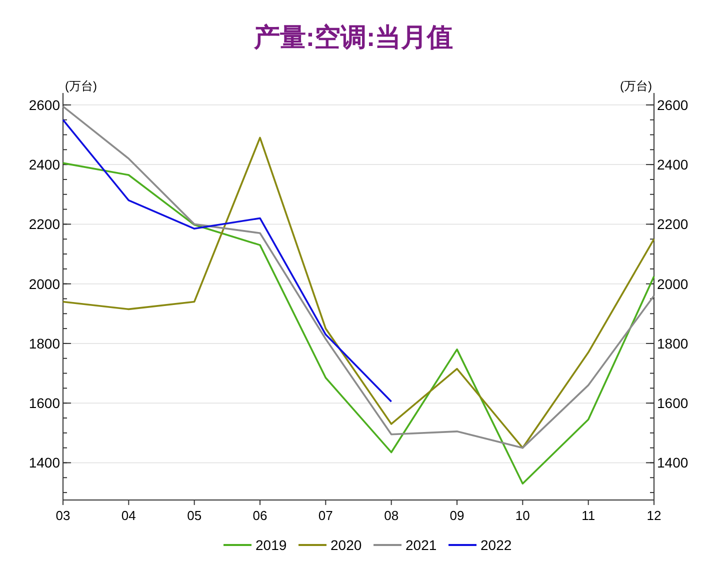 The height and width of the screenshot is (566, 707). What do you see at coordinates (672, 224) in the screenshot?
I see `y2-tick-label: 2200` at bounding box center [672, 224].